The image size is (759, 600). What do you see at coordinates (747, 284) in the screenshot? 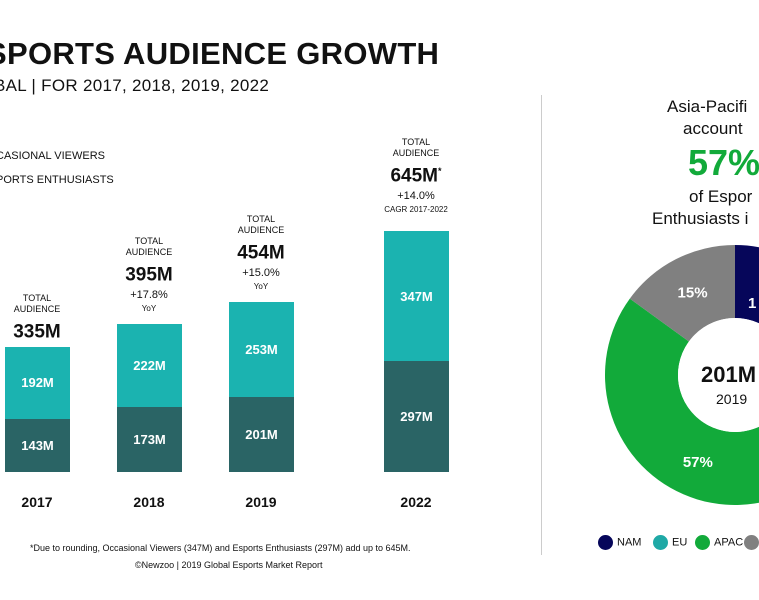
I see `donut-slice-nam` at bounding box center [747, 284].